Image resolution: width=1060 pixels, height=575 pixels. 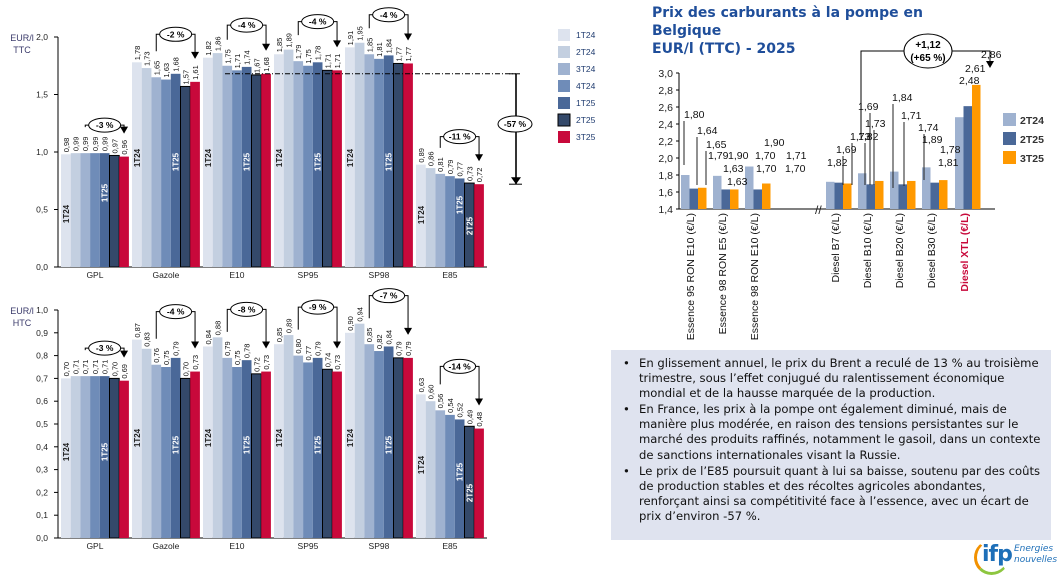 What do you see at coordinates (665, 108) in the screenshot?
I see `y-tick-label: 2,6` at bounding box center [665, 108].